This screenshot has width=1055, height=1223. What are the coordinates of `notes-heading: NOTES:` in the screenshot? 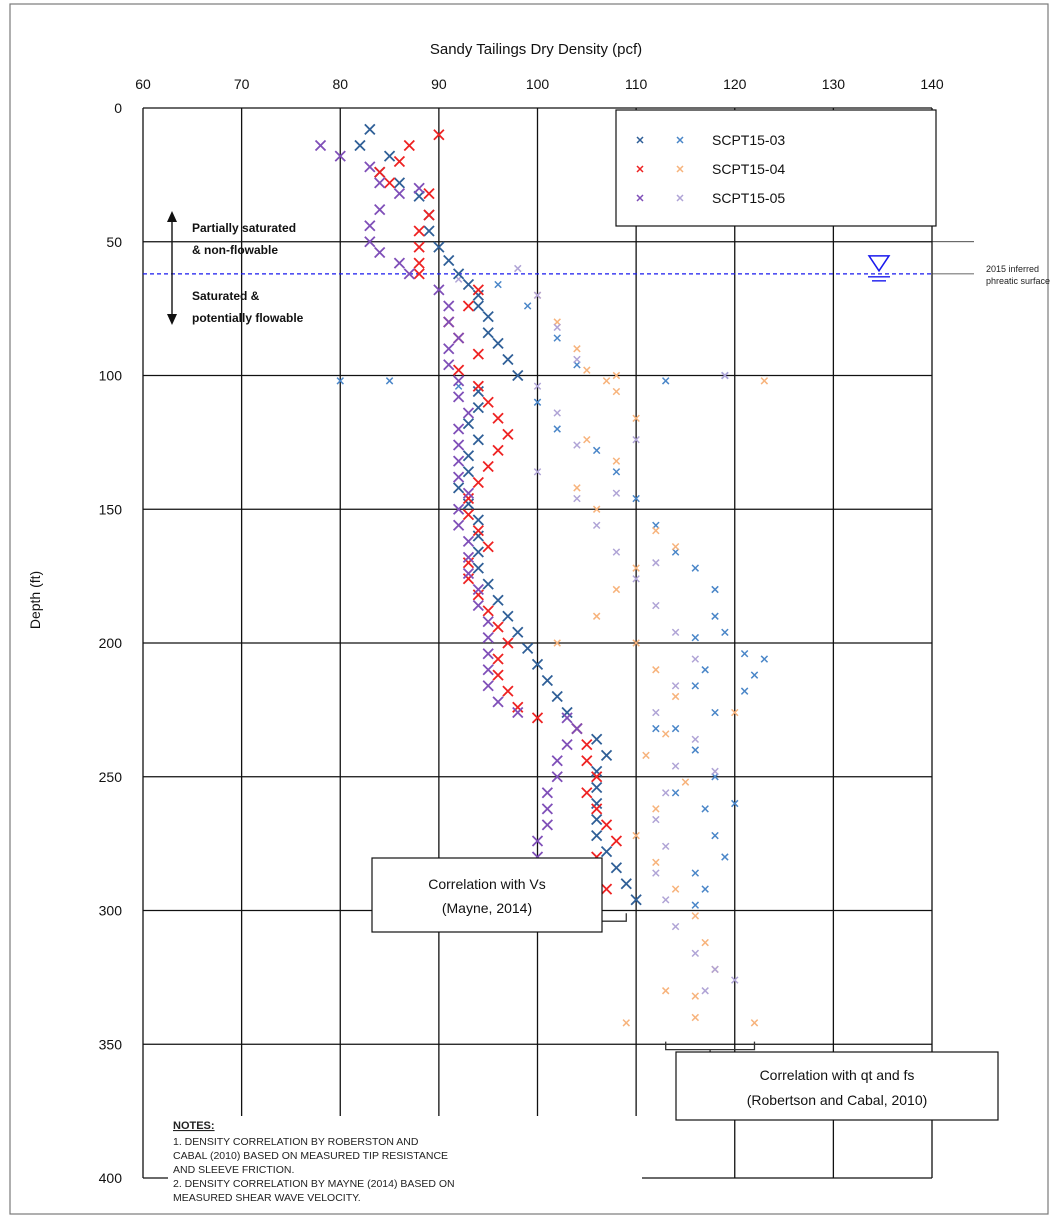 It's located at (194, 1126).